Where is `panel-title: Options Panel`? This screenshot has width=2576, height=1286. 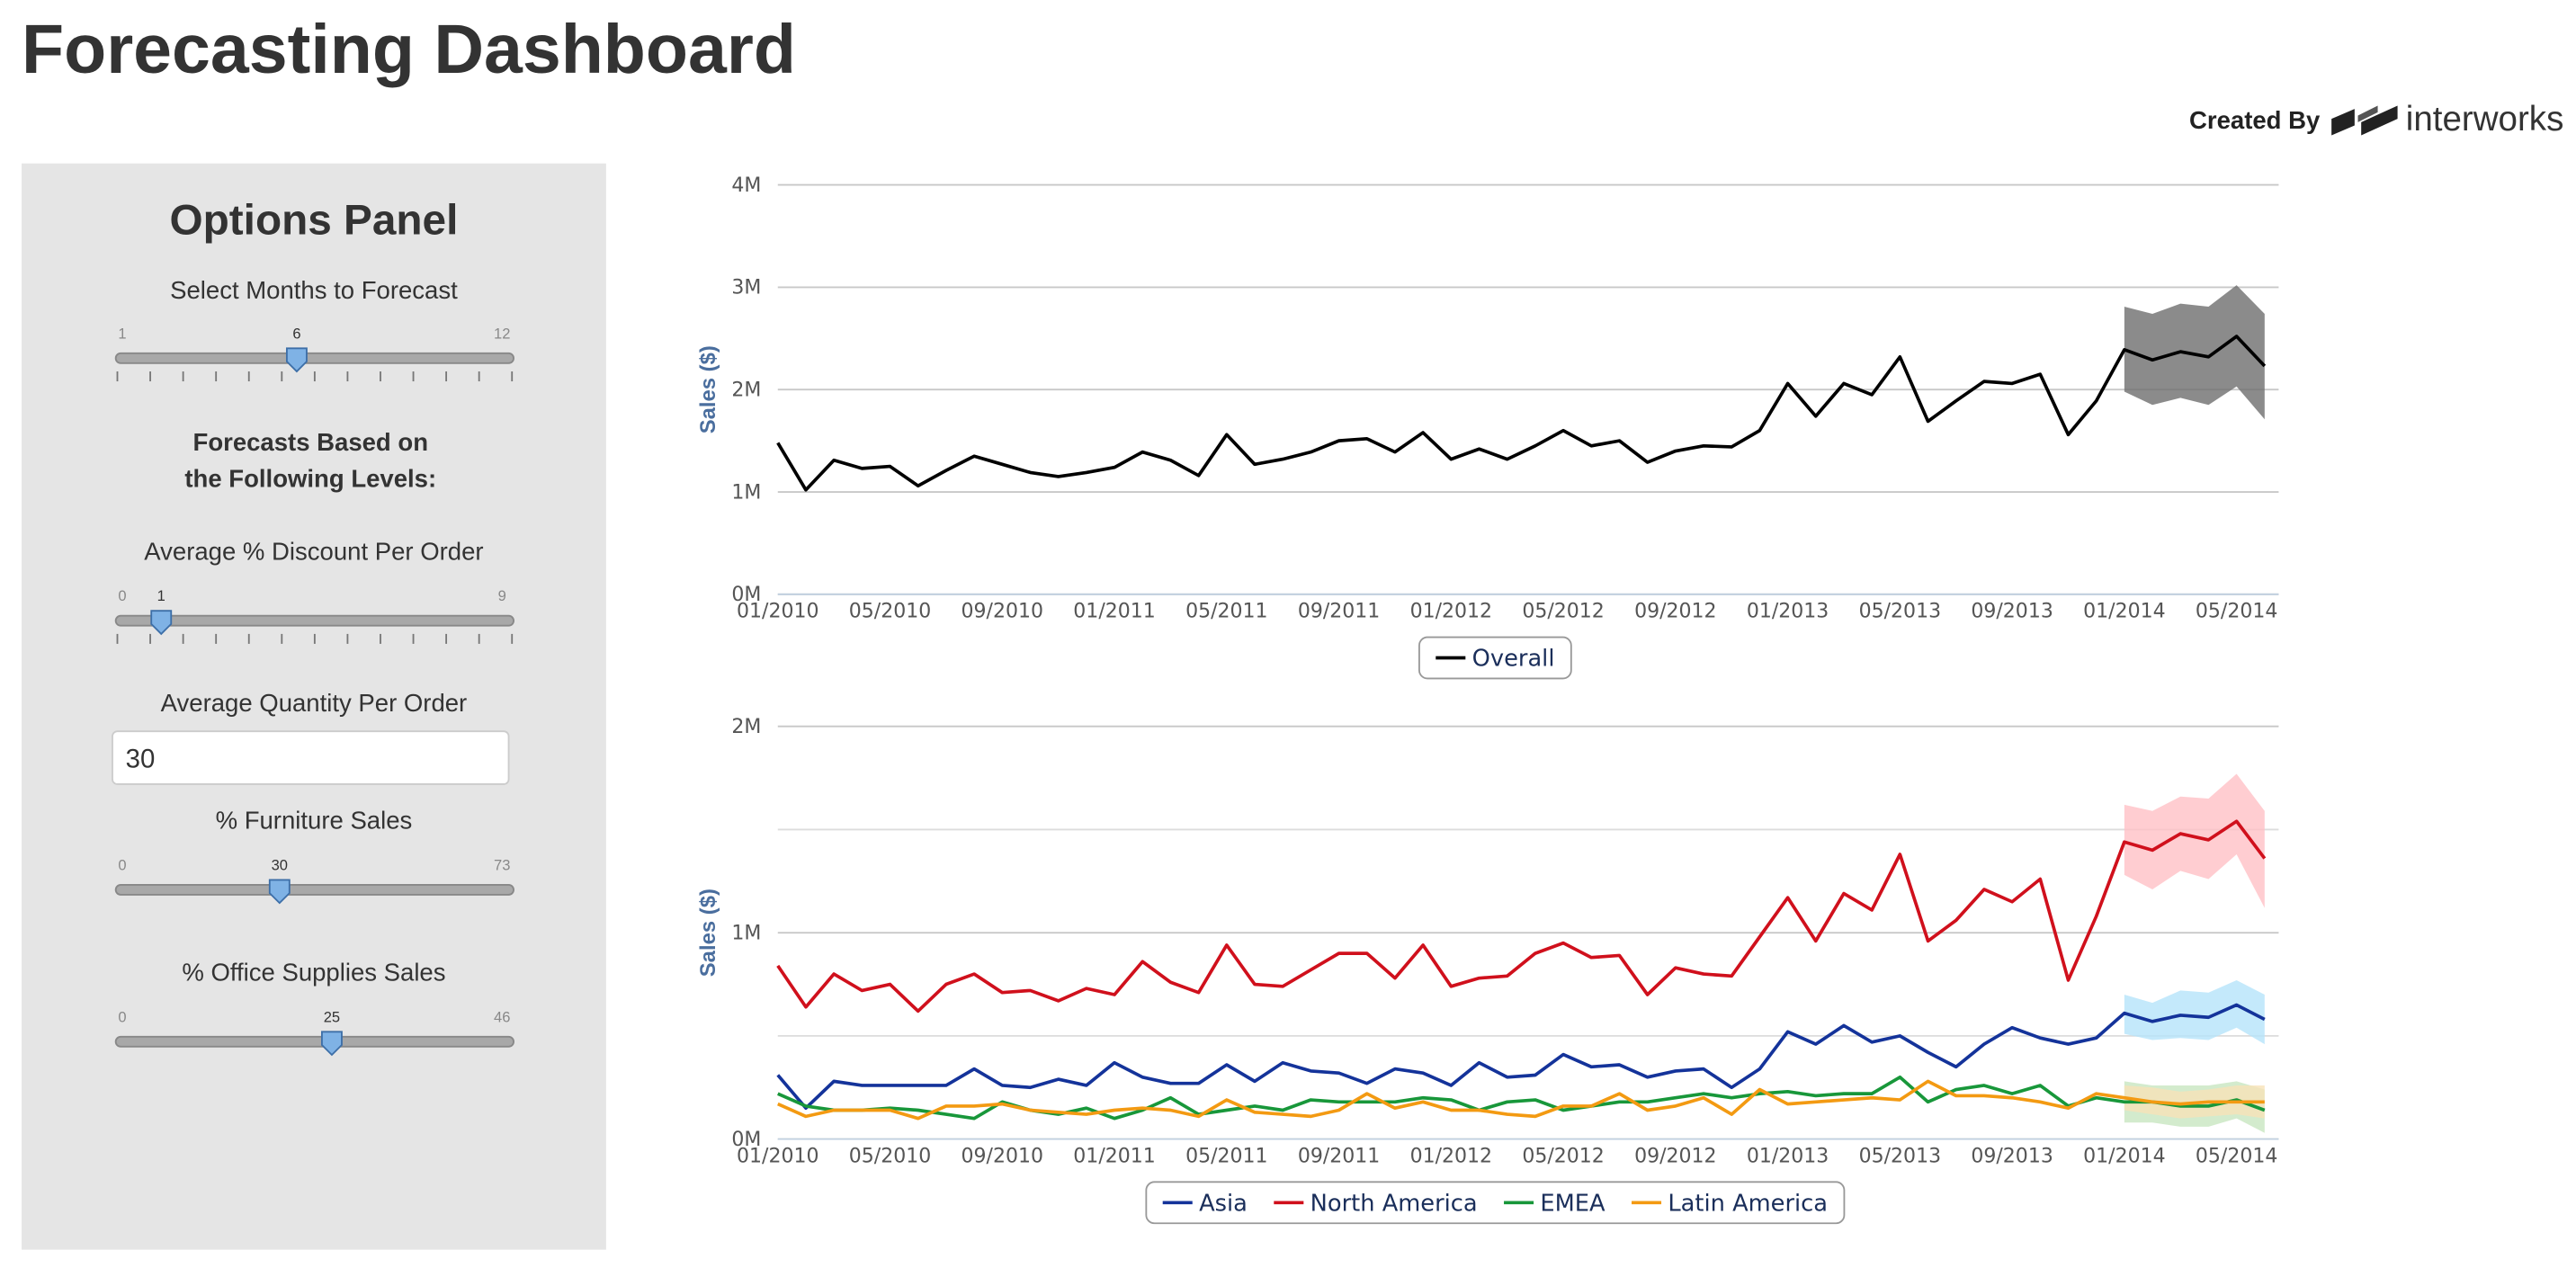
panel-title: Options Panel is located at coordinates (314, 221).